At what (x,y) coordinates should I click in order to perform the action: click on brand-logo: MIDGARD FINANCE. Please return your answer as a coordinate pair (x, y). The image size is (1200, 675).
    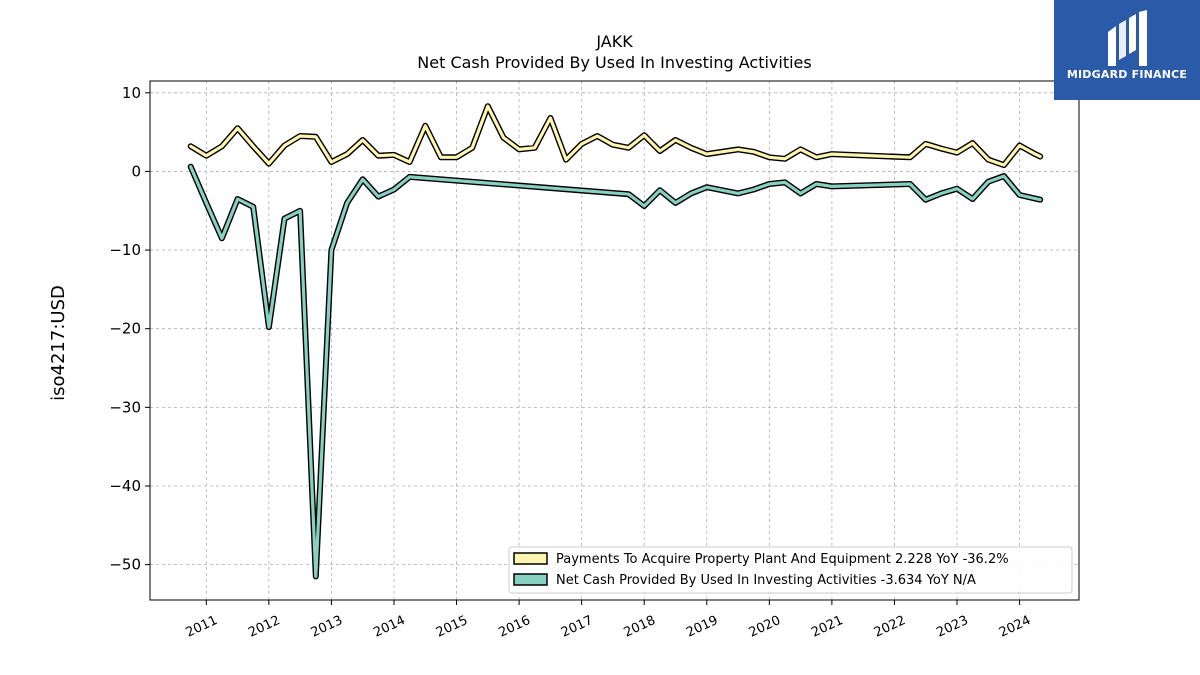
    Looking at the image, I should click on (1127, 50).